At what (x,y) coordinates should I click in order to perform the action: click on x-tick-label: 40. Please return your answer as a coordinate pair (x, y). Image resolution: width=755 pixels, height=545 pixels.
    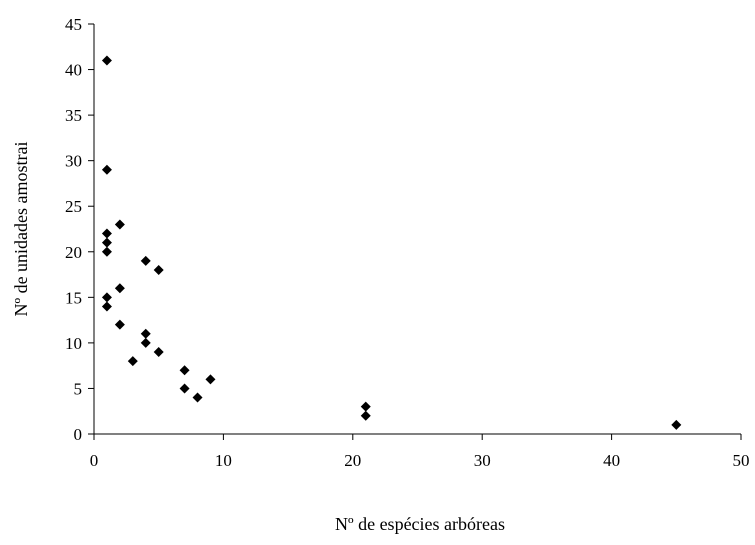
    Looking at the image, I should click on (611, 460).